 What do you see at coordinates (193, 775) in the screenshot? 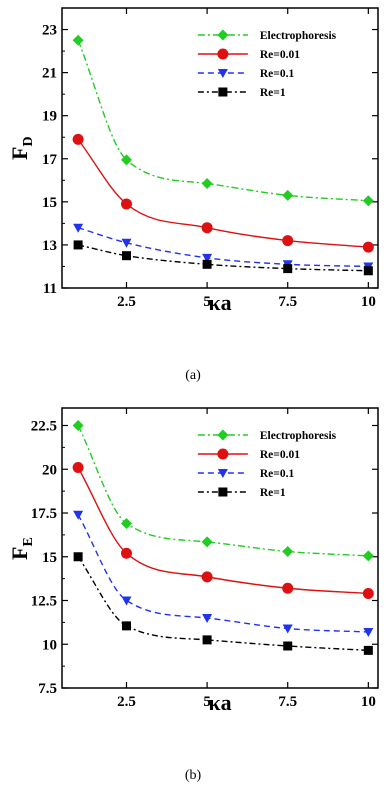
I see `figure-caption: (b)` at bounding box center [193, 775].